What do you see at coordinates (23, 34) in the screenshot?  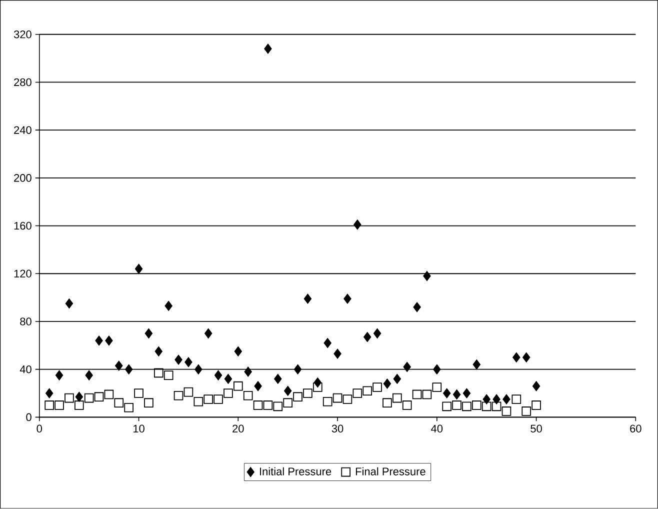 I see `y-tick-label: 320` at bounding box center [23, 34].